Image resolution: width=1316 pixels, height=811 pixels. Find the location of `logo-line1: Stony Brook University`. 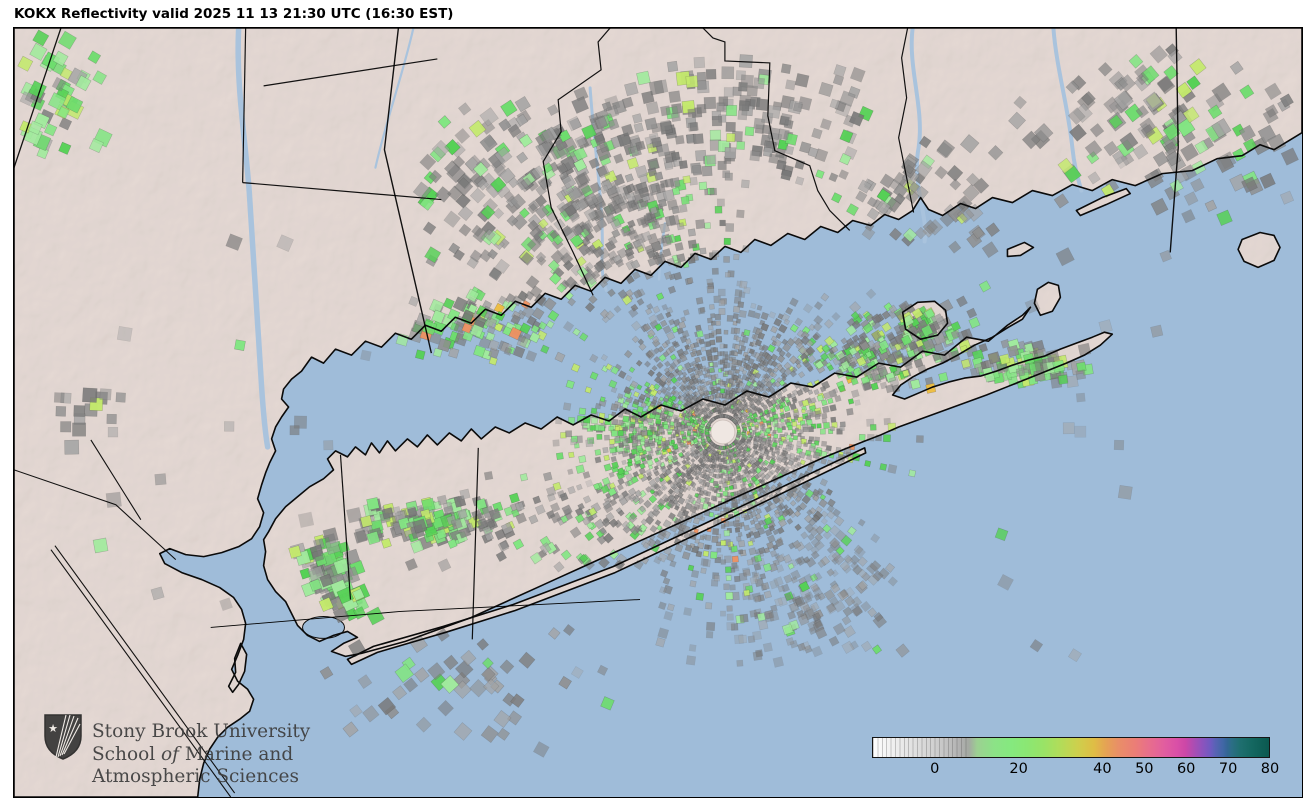

logo-line1: Stony Brook University is located at coordinates (201, 731).